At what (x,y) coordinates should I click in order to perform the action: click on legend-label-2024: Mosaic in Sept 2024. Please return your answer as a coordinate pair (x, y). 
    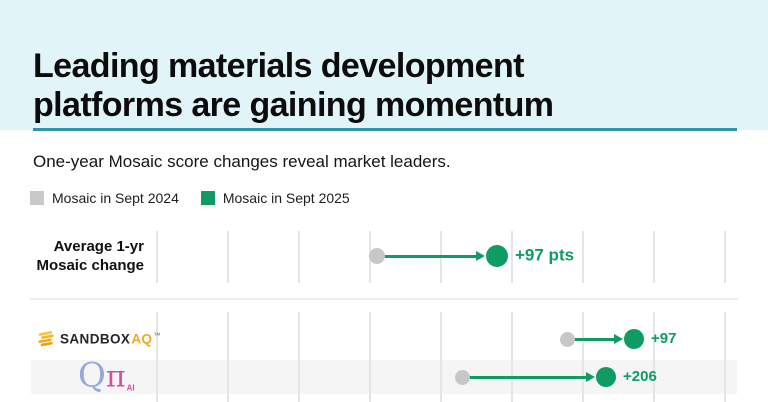
    Looking at the image, I should click on (115, 198).